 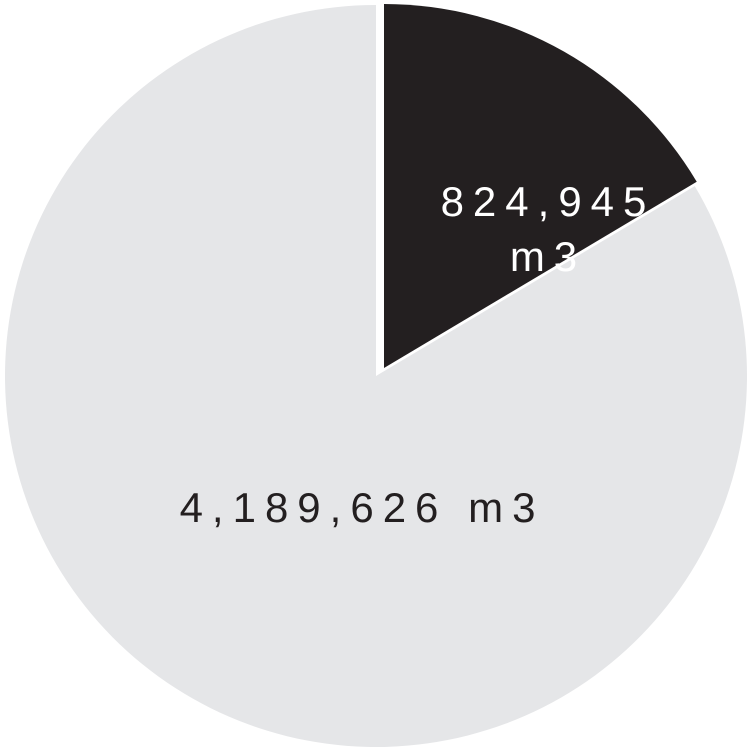 I want to click on slice-label-2: 4,189,626 m3, so click(x=362, y=507).